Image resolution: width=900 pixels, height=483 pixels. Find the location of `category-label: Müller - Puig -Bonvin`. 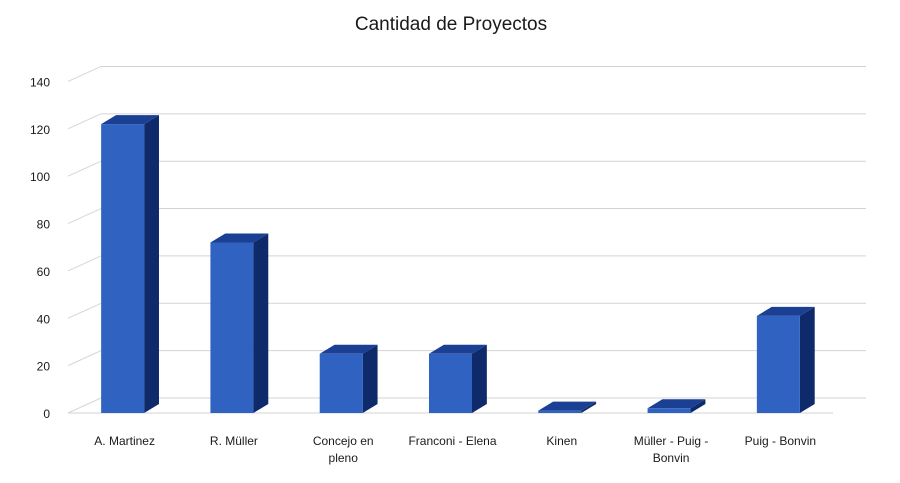

category-label: Müller - Puig -Bonvin is located at coordinates (671, 449).